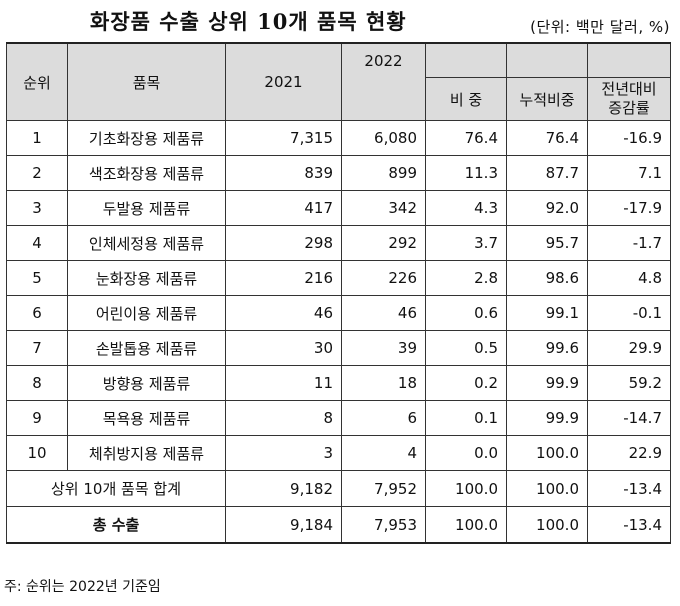  I want to click on cell-rank: 9, so click(37, 418).